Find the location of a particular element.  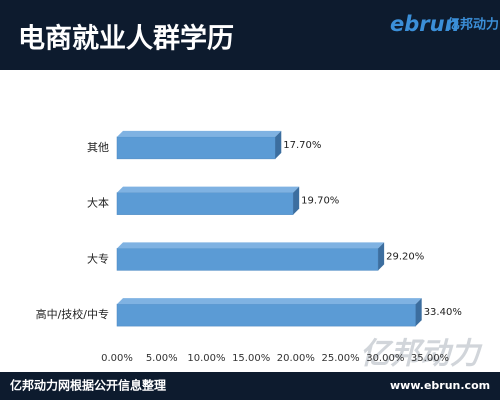

source: 亿邦动力网根据公开信息整理 is located at coordinates (88, 385).